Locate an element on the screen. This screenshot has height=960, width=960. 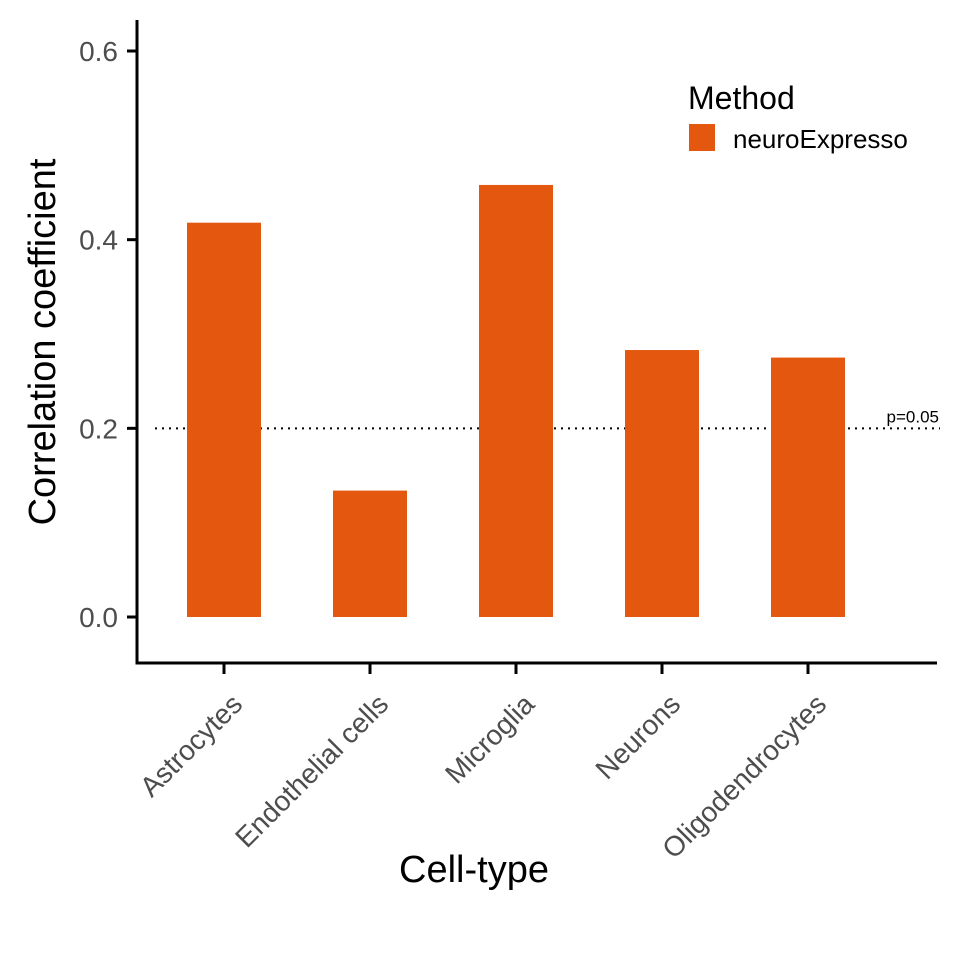
x-tick-label: Endothelial cells is located at coordinates (311, 770).